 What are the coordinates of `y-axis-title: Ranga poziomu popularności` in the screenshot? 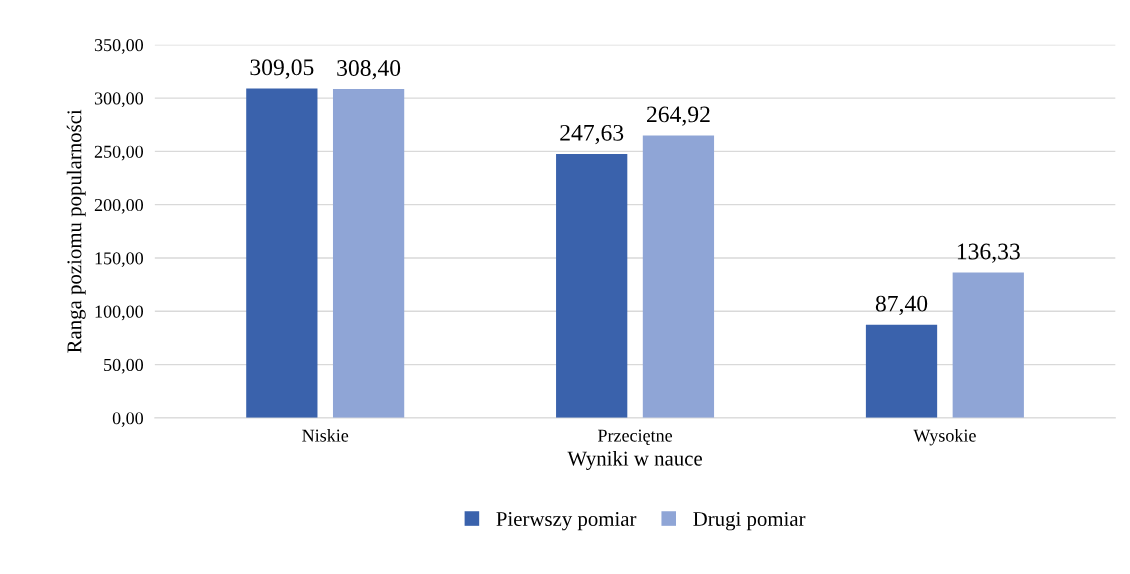 It's located at (76, 231).